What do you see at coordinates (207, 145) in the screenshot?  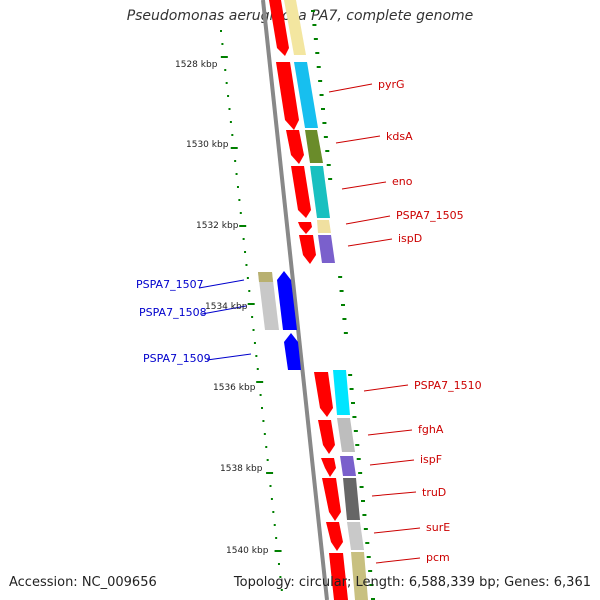 I see `scale-label: 1530 kbp` at bounding box center [207, 145].